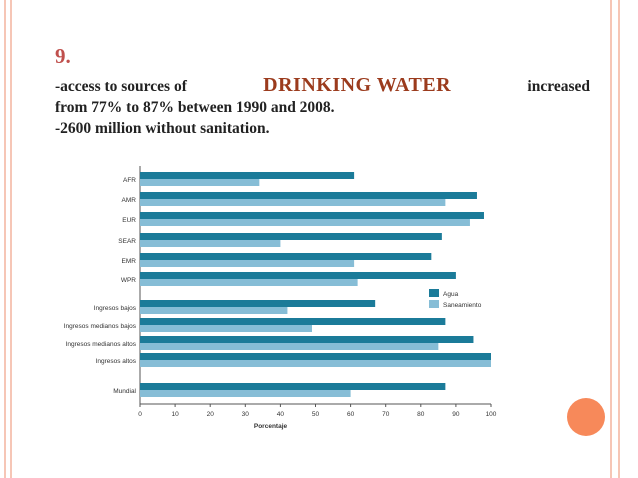 The height and width of the screenshot is (478, 638). What do you see at coordinates (140, 414) in the screenshot?
I see `x-tick-label: 0` at bounding box center [140, 414].